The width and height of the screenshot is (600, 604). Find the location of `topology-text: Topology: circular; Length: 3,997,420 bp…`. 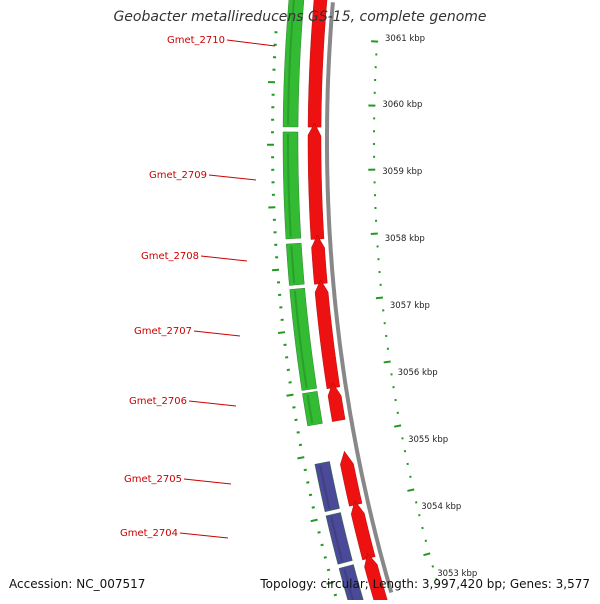

topology-text: Topology: circular; Length: 3,997,420 bp… is located at coordinates (425, 584).